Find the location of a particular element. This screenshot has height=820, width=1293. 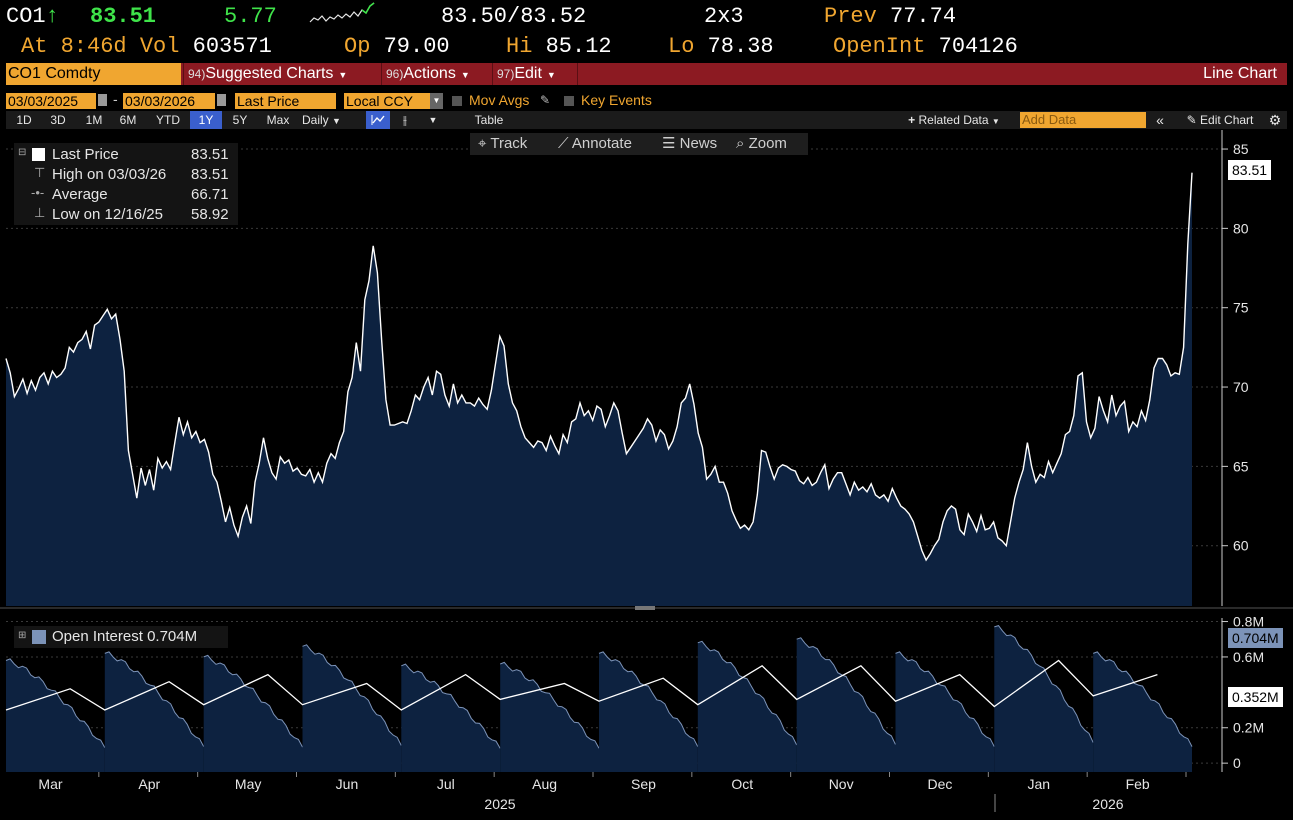

lo-value: 78.38 is located at coordinates (740, 46).